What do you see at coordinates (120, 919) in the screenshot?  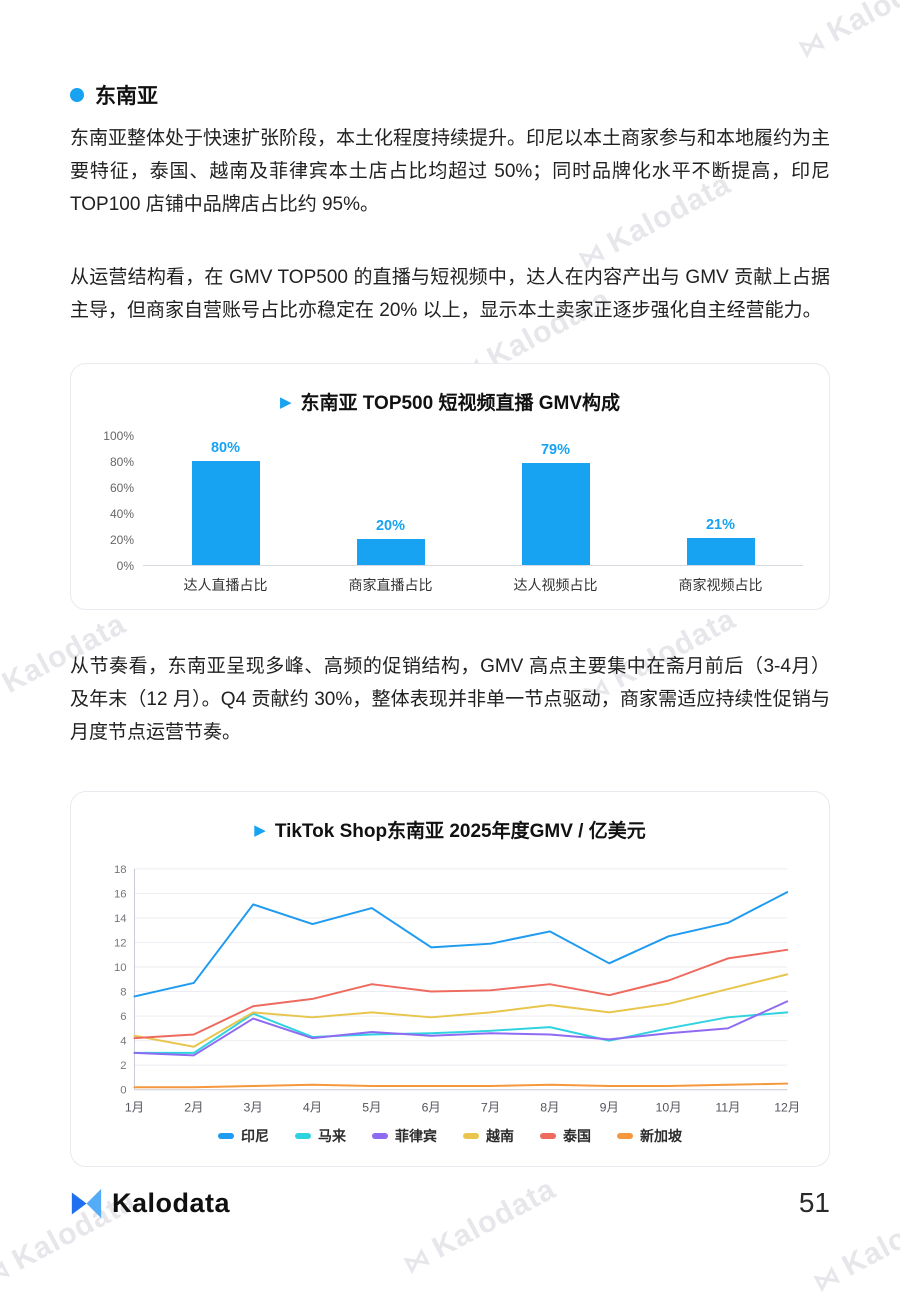 I see `y-tick-label: 14` at bounding box center [120, 919].